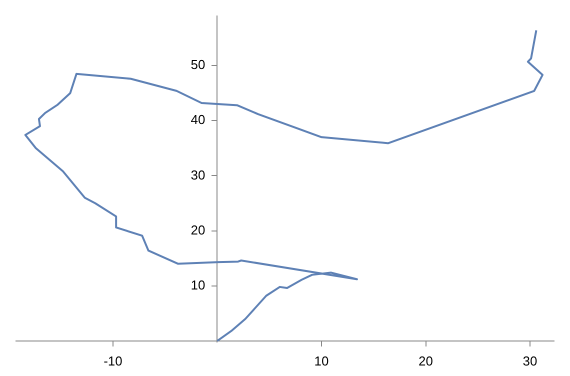 The width and height of the screenshot is (570, 376). Describe the element at coordinates (198, 174) in the screenshot. I see `y-tick-label: 30` at that location.